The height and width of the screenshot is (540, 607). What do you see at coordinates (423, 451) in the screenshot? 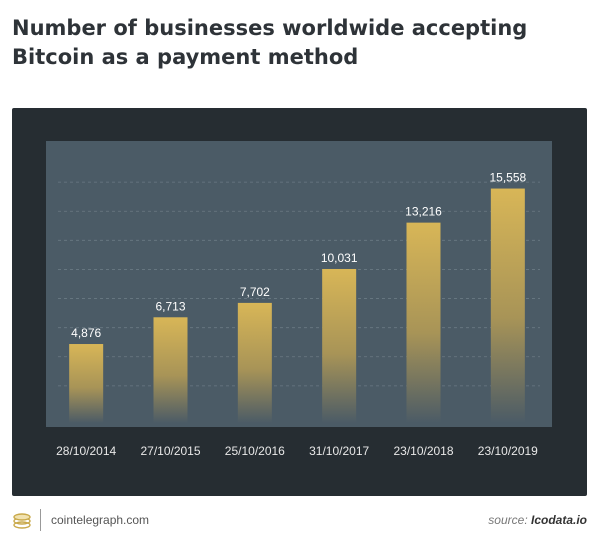
I see `x-tick-label: 23/10/2018` at bounding box center [423, 451].